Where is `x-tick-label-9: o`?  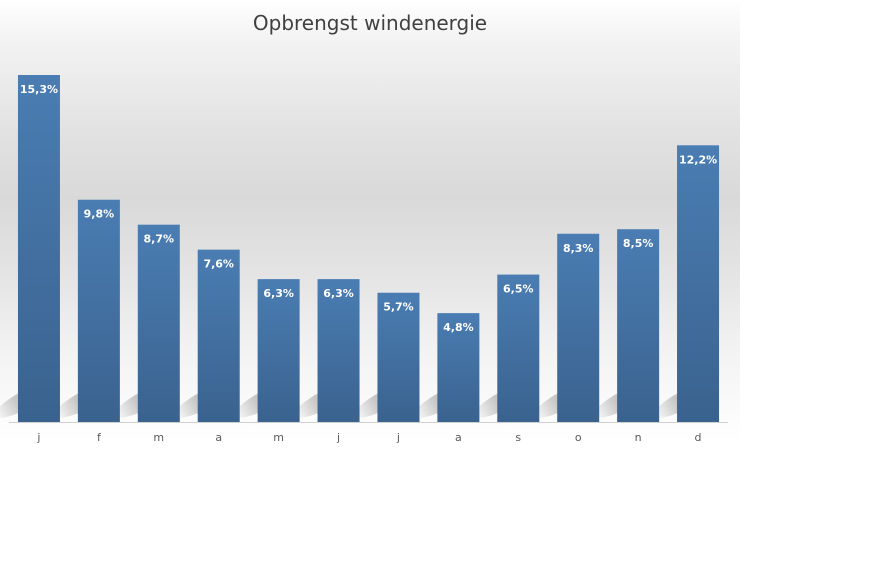 x-tick-label-9: o is located at coordinates (578, 437).